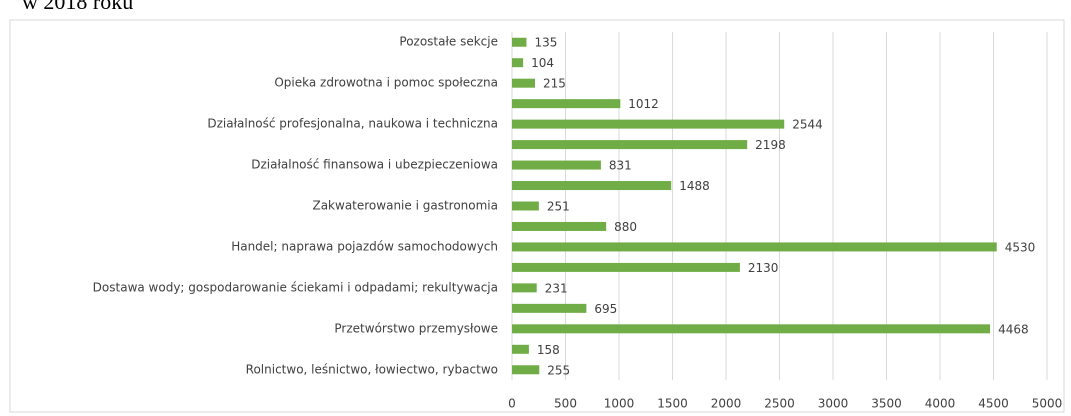 This screenshot has height=416, width=1071. What do you see at coordinates (386, 83) in the screenshot?
I see `y-tick-label: Opieka zdrowotna i pomoc społeczna` at bounding box center [386, 83].